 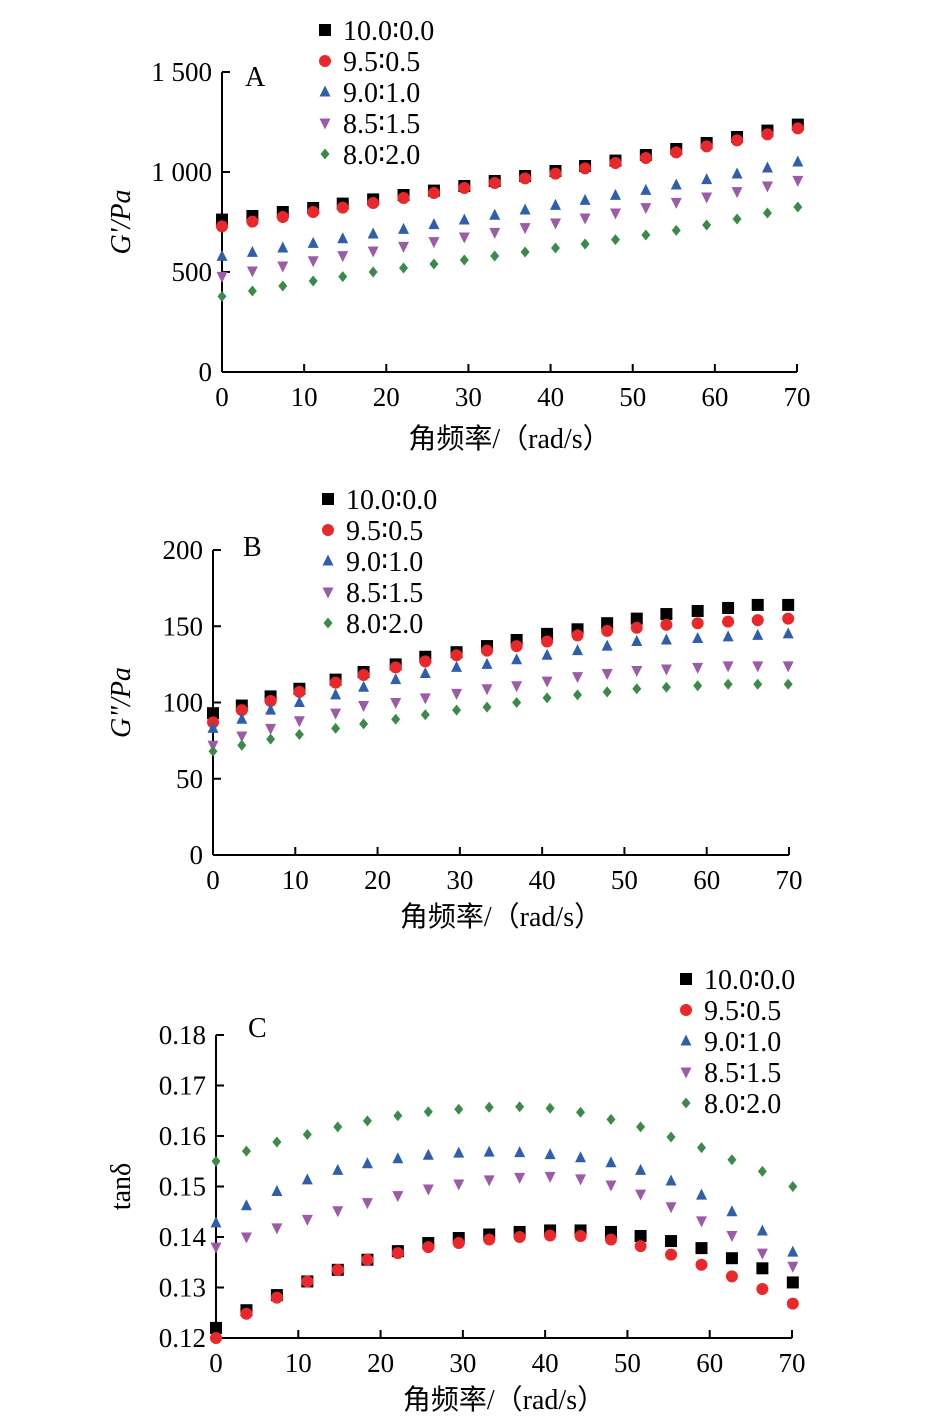 I want to click on y-tick-label: 0.14, so click(x=183, y=1237).